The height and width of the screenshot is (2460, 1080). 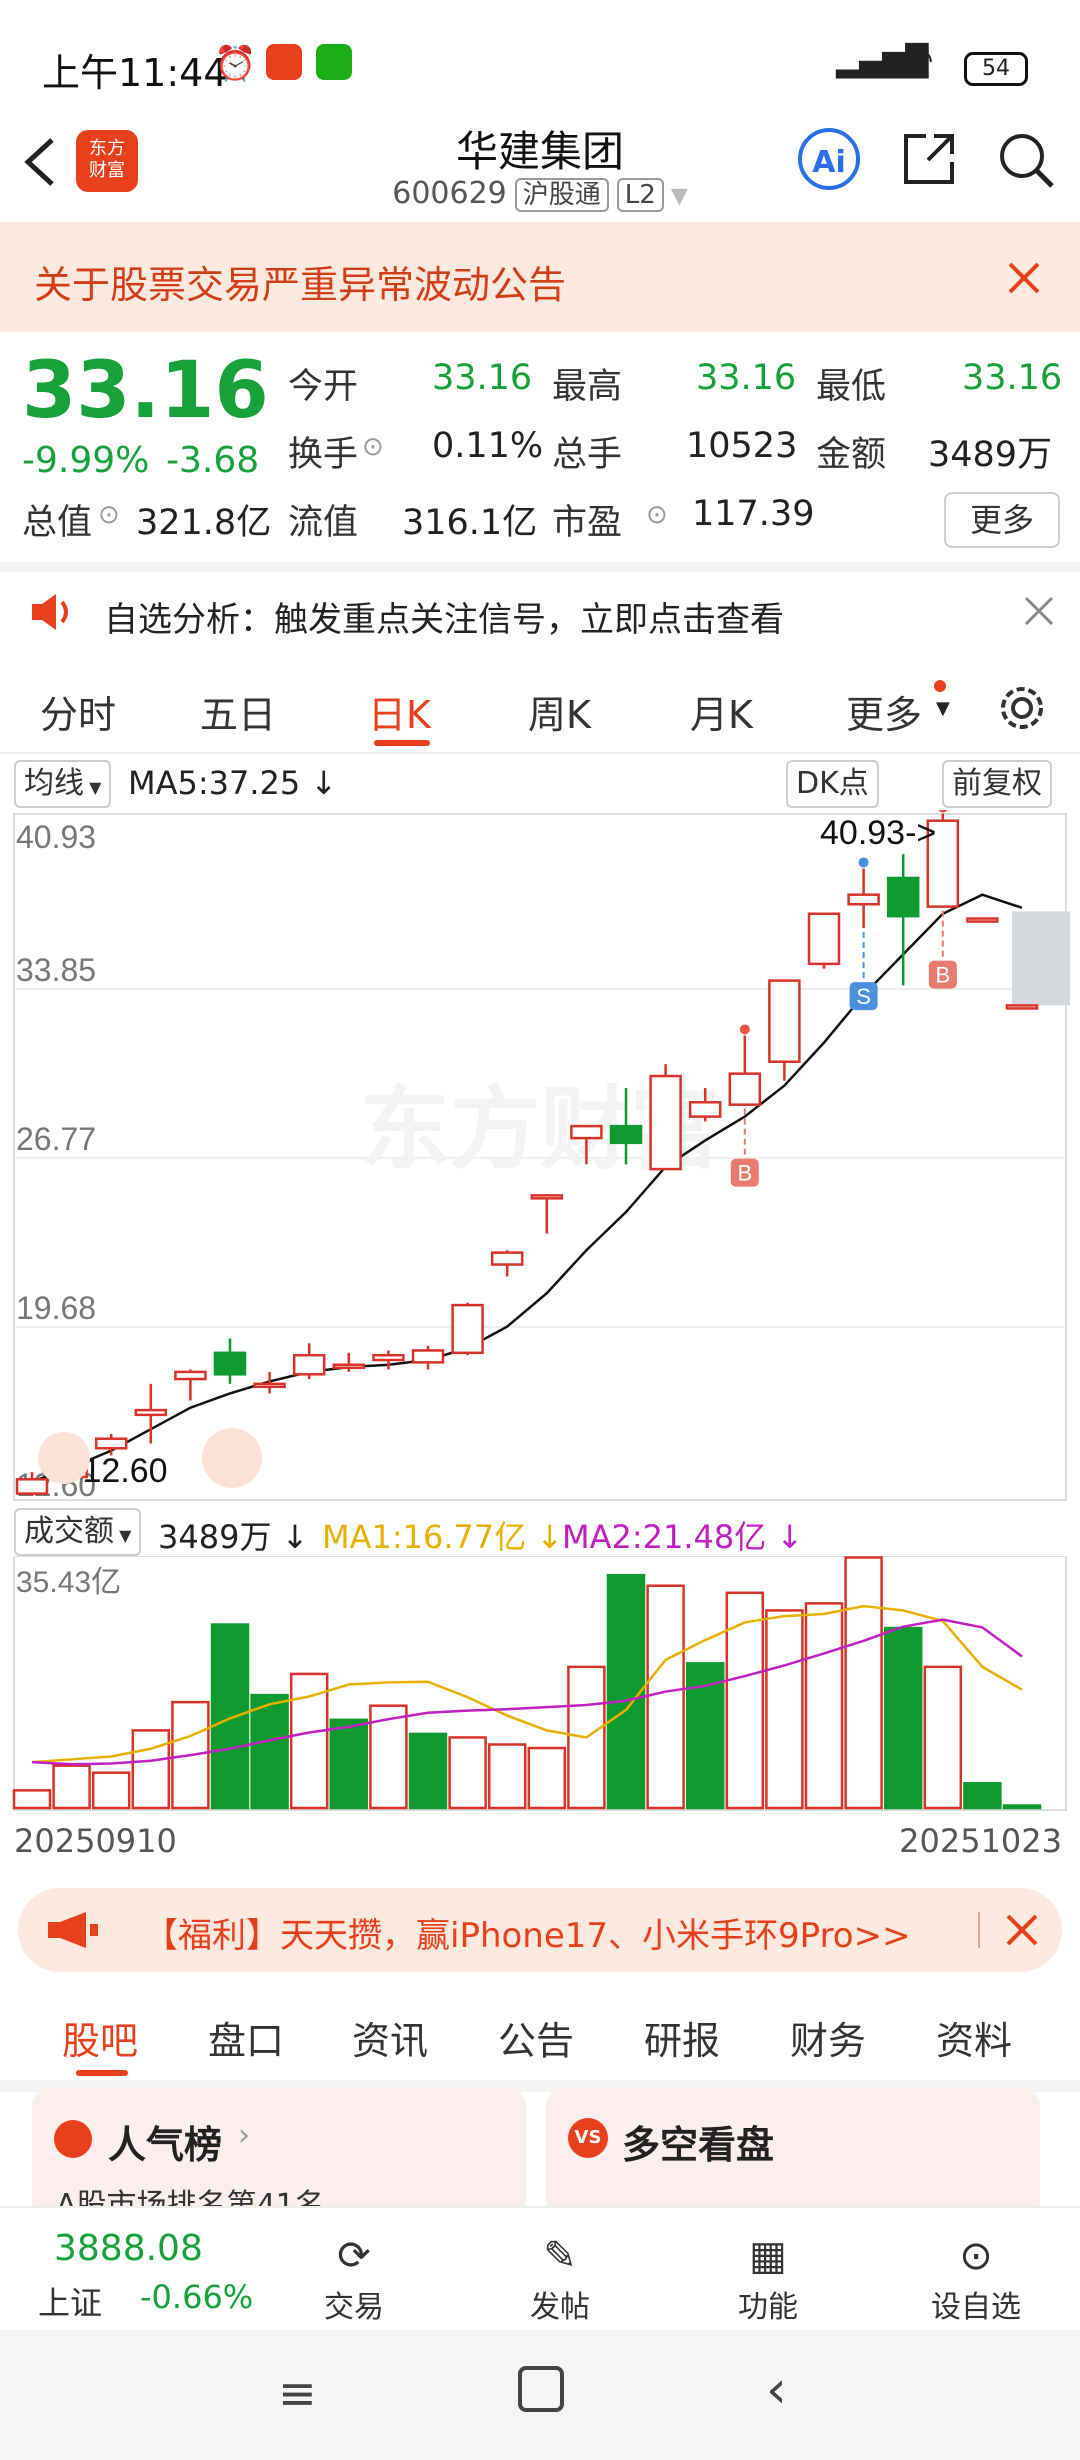 I want to click on collapse-button, so click(x=64, y=1458).